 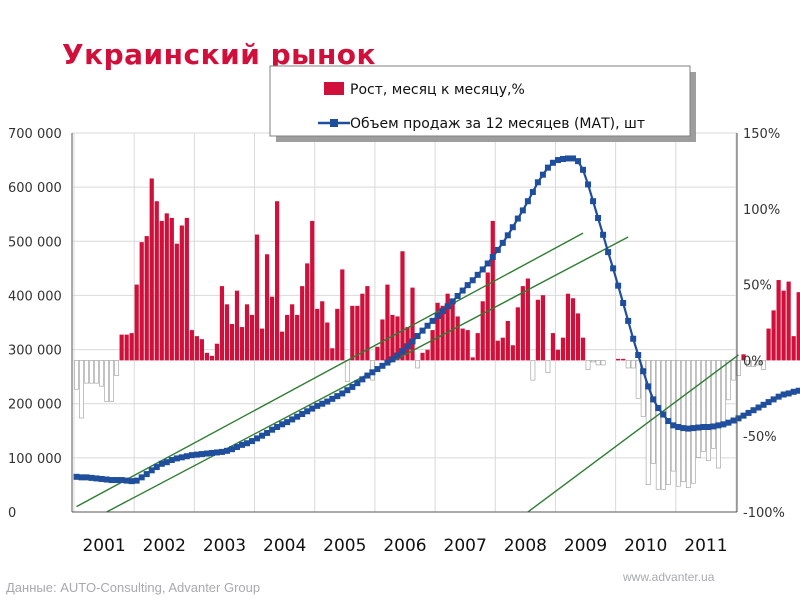 I want to click on y-right-tick-label: 50%, so click(x=757, y=286).